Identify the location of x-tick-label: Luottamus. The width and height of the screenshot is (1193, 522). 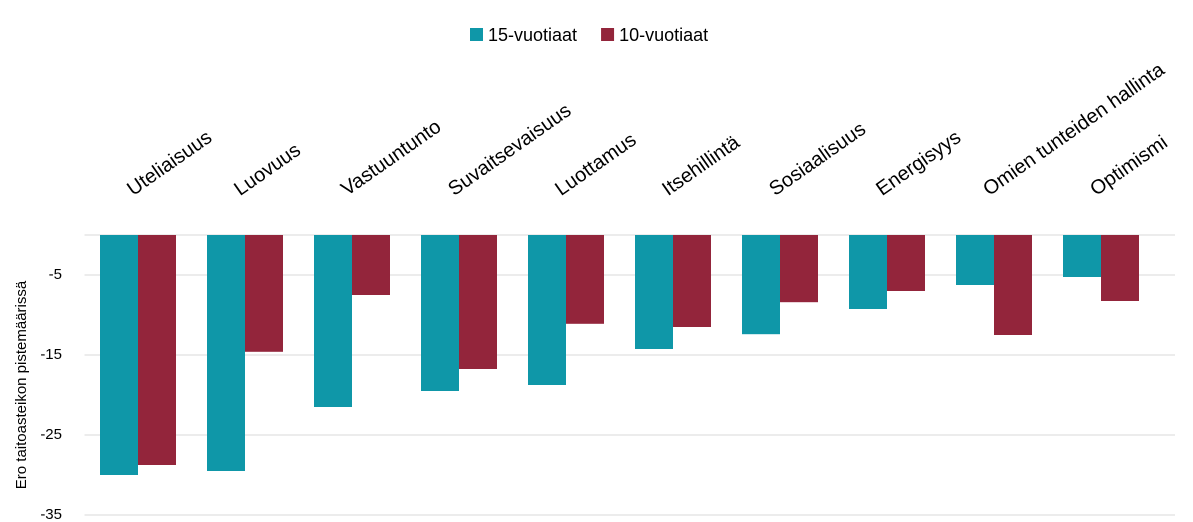
(595, 165).